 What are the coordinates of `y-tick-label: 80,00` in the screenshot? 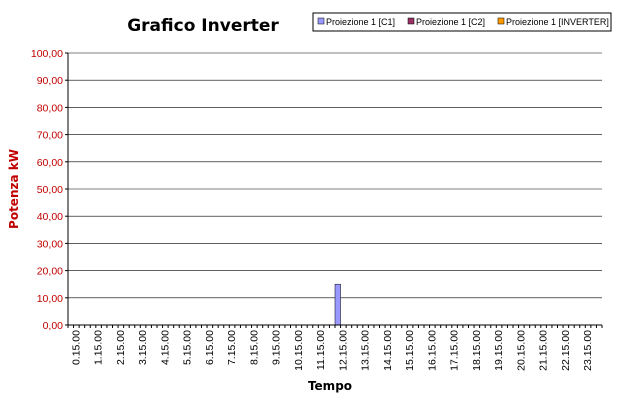 It's located at (50, 108).